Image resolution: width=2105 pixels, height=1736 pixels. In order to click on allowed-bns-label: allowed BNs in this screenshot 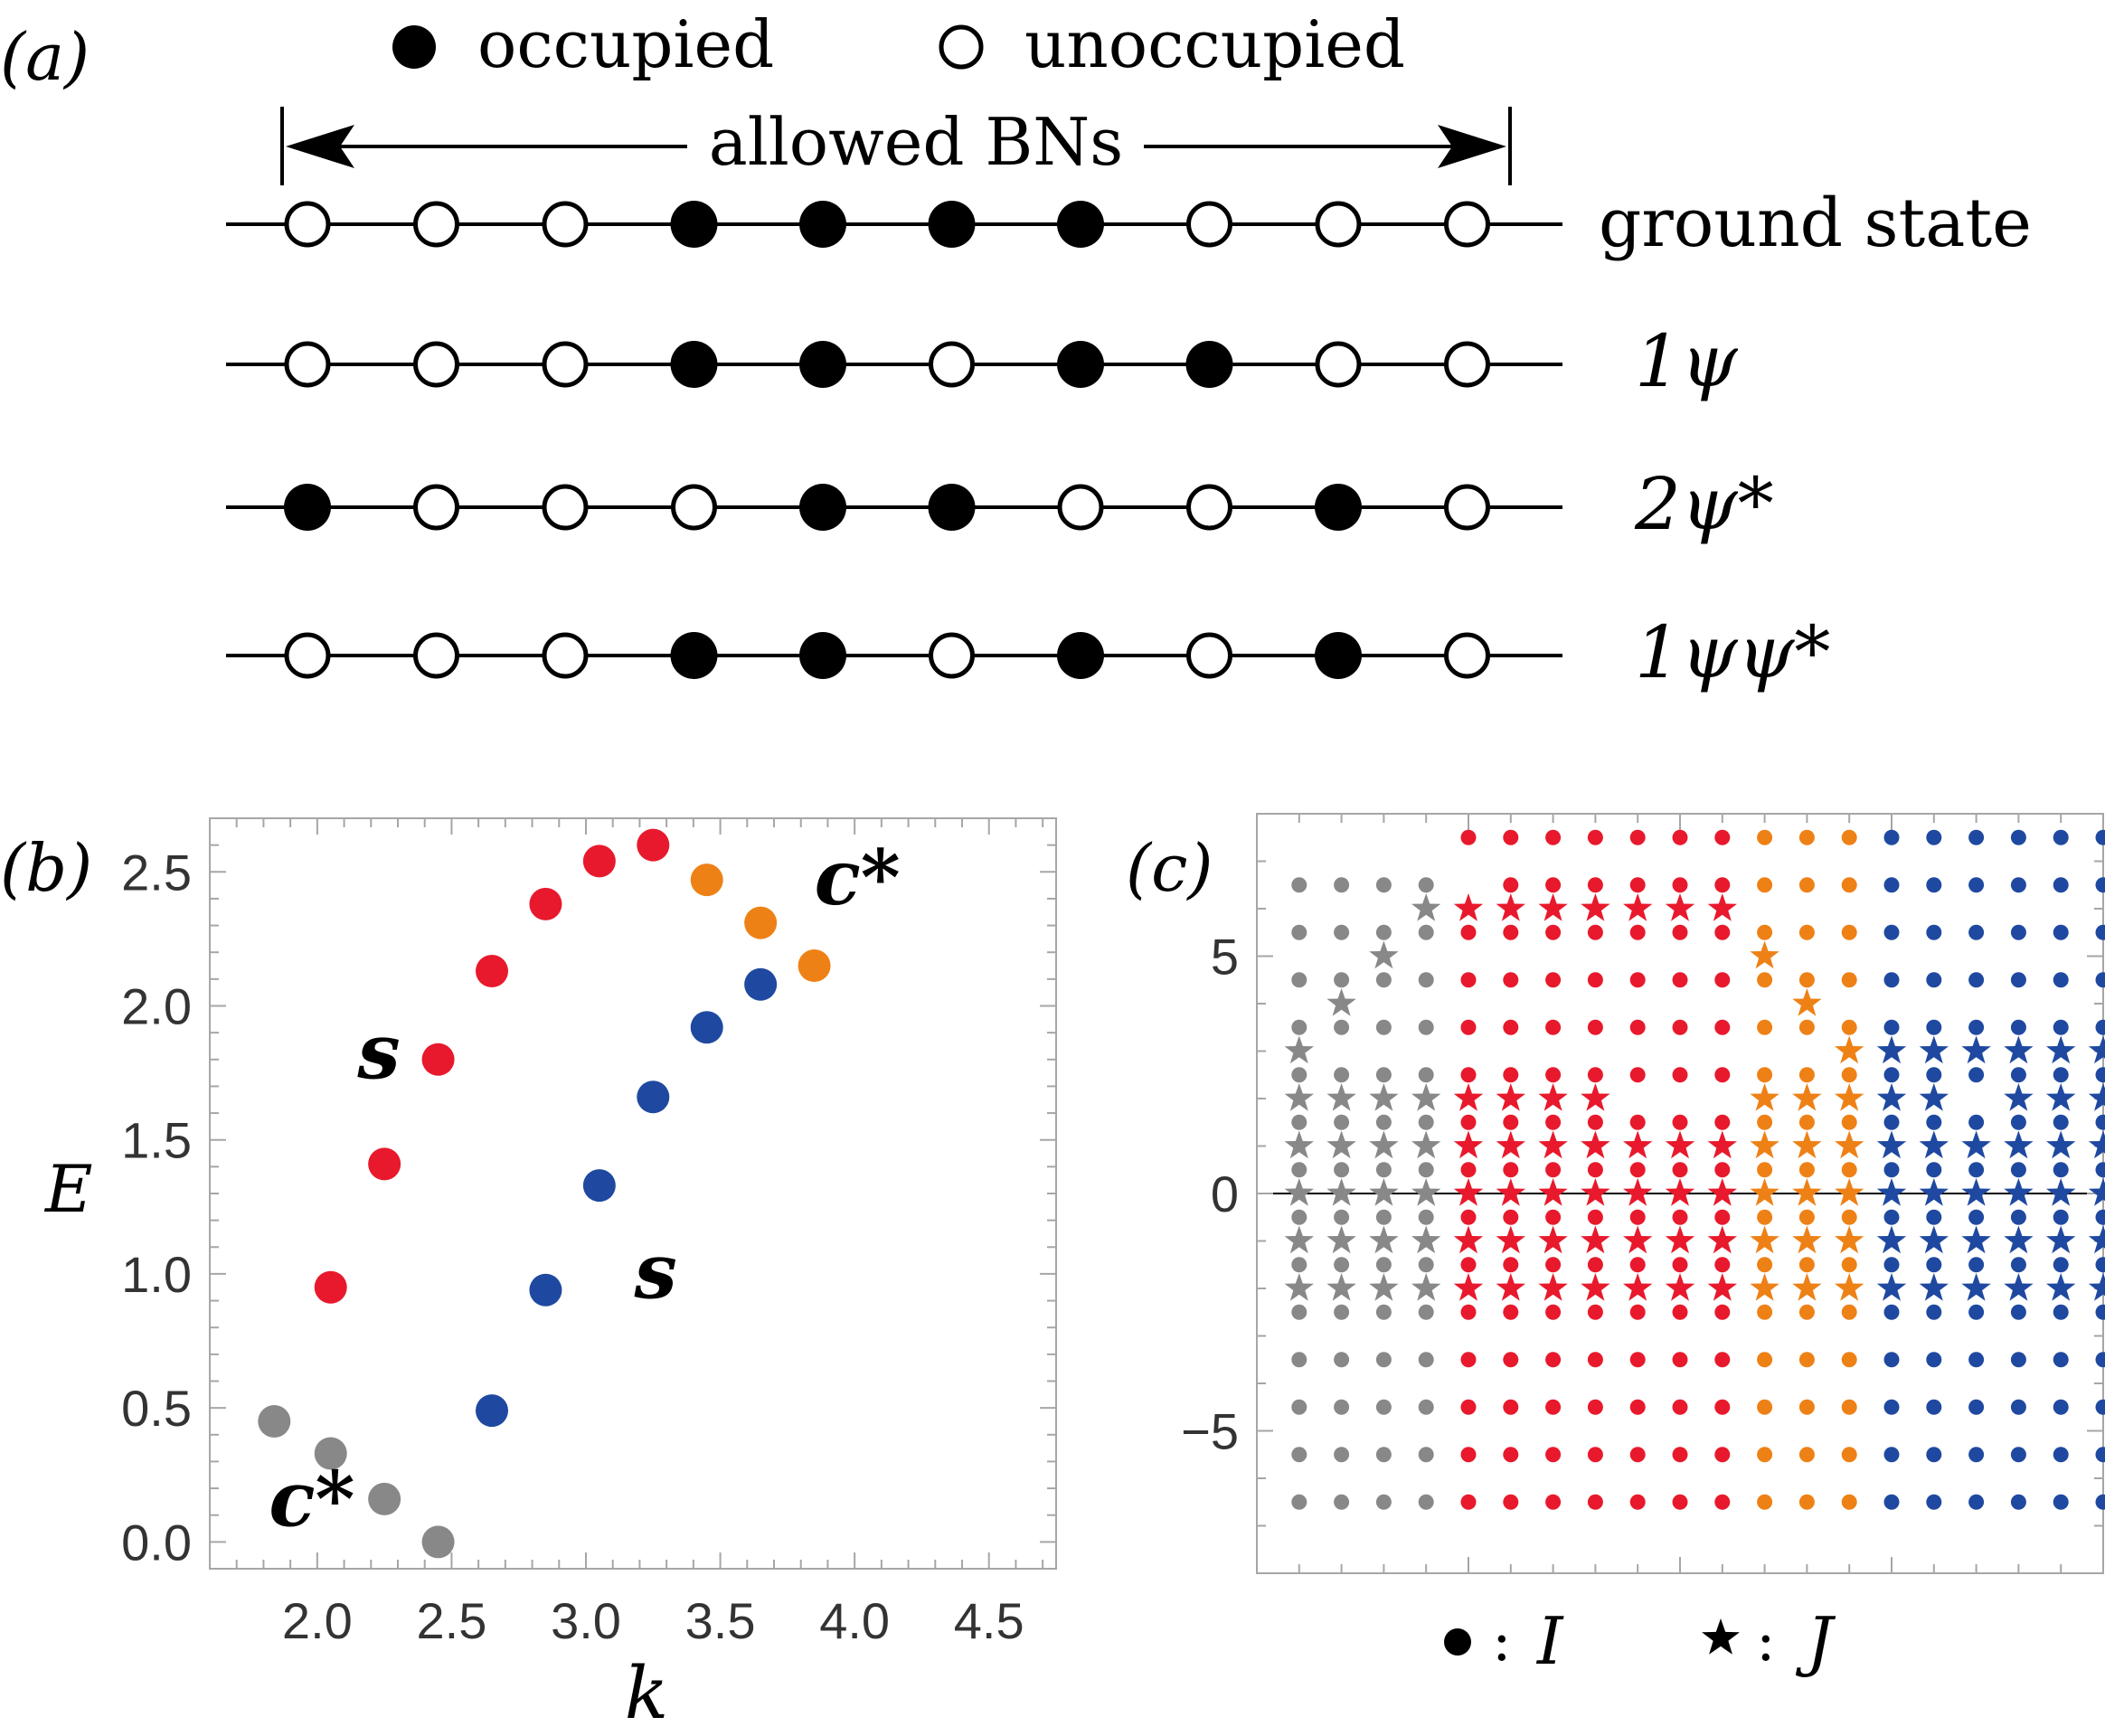, I will do `click(916, 142)`.